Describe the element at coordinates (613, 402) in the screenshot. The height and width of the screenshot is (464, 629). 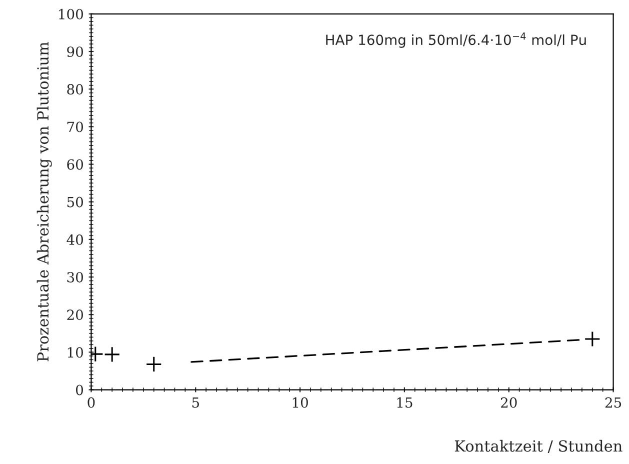
I see `x-tick-label: 25` at that location.